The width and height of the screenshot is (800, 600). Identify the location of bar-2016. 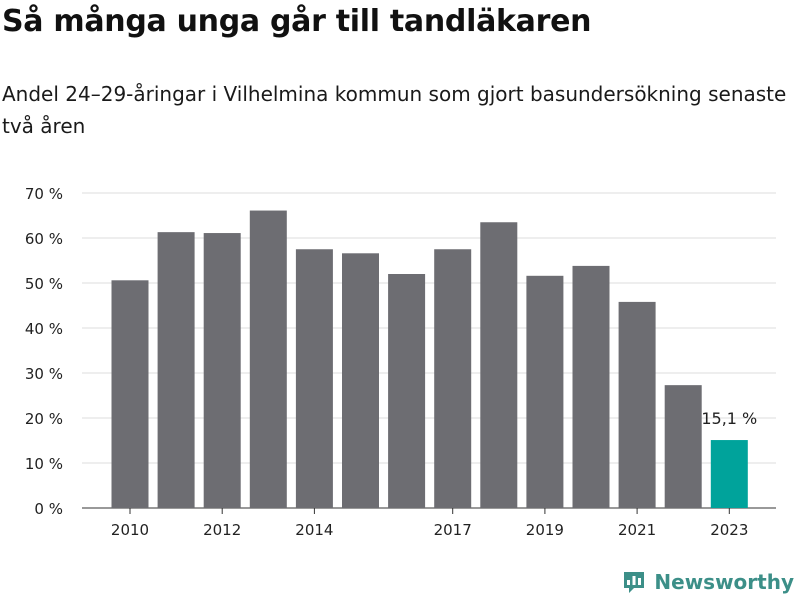
(407, 391).